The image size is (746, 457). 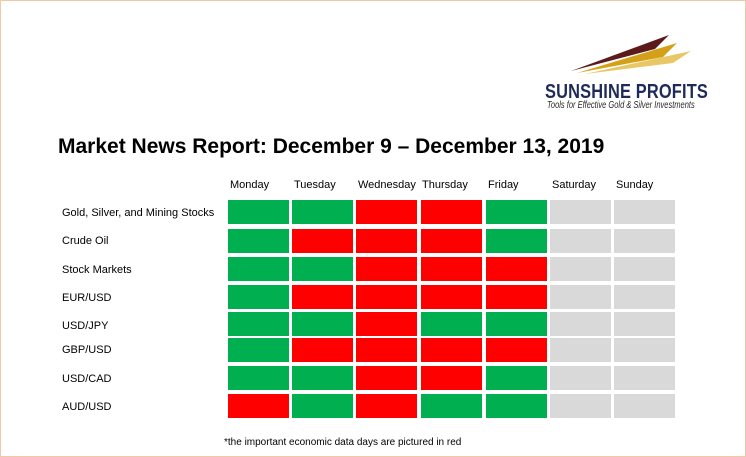 What do you see at coordinates (627, 92) in the screenshot?
I see `logo-brand-name: SUNSHINE PROFITS` at bounding box center [627, 92].